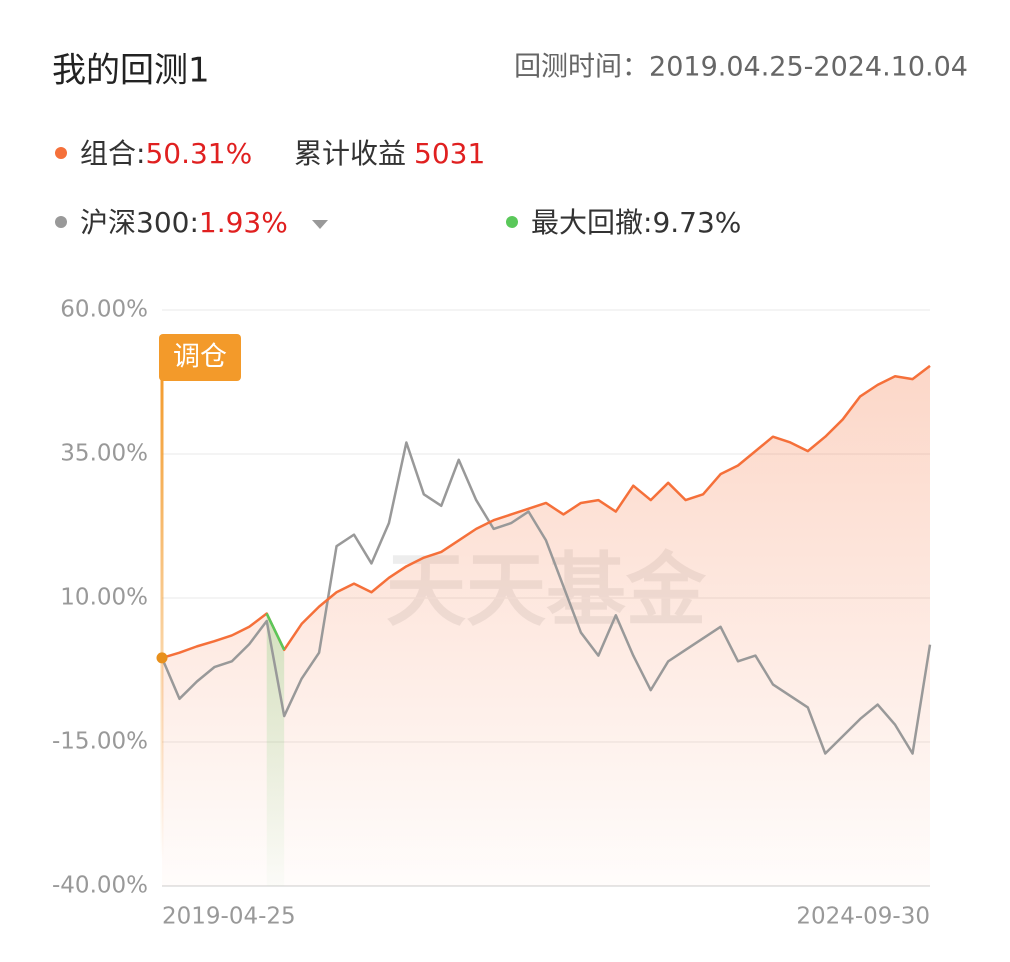 The image size is (1010, 962). Describe the element at coordinates (696, 222) in the screenshot. I see `legend-value: 9.73%` at that location.